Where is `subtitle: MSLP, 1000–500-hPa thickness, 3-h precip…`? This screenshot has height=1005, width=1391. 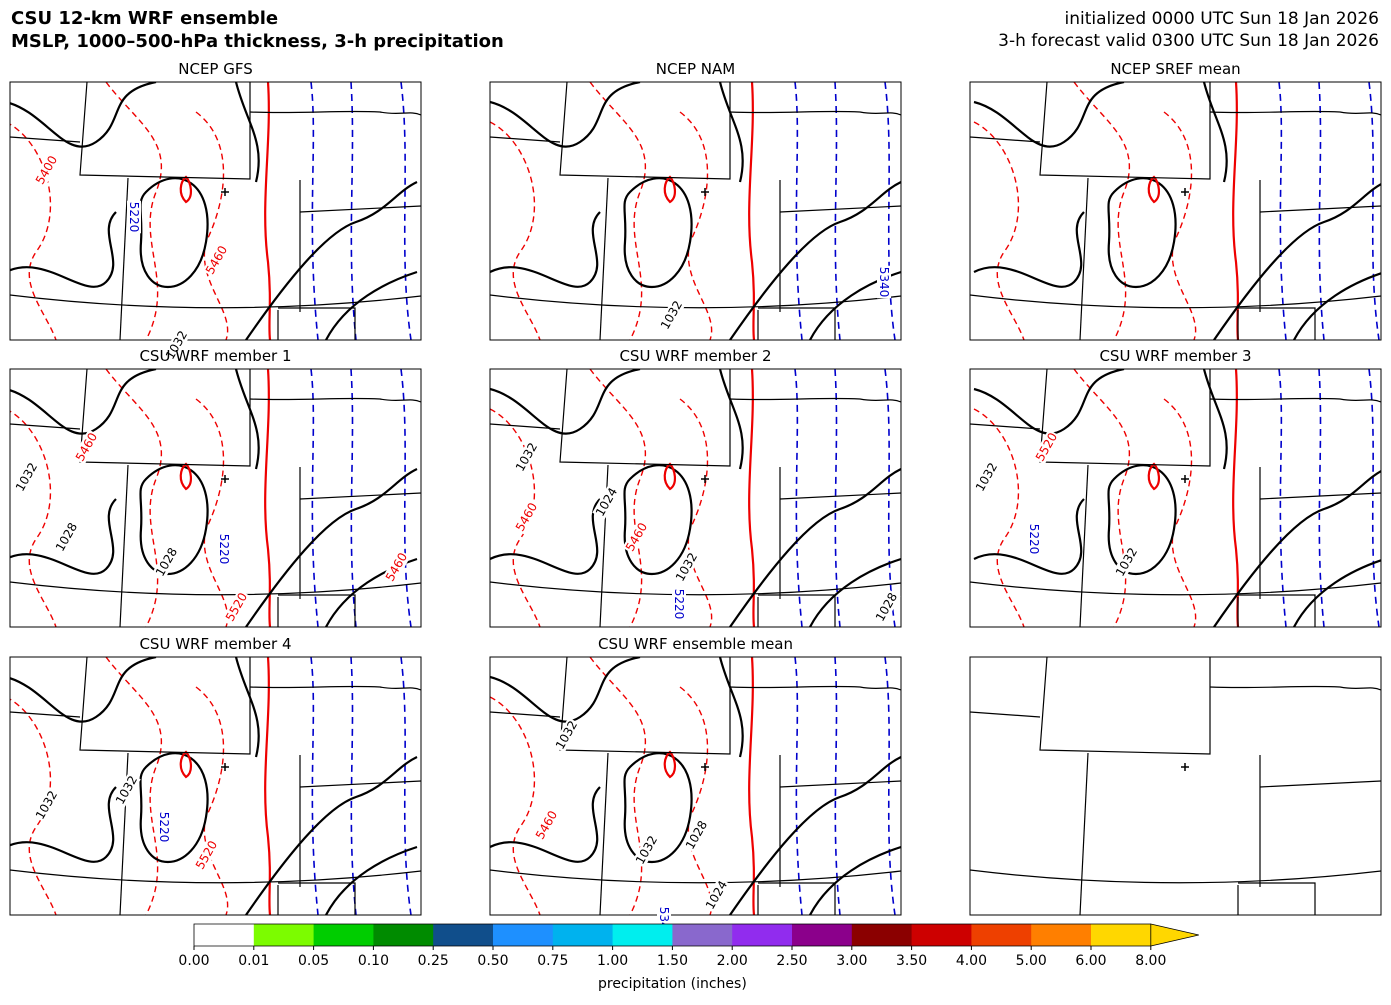
subtitle: MSLP, 1000–500-hPa thickness, 3-h precip… is located at coordinates (257, 41).